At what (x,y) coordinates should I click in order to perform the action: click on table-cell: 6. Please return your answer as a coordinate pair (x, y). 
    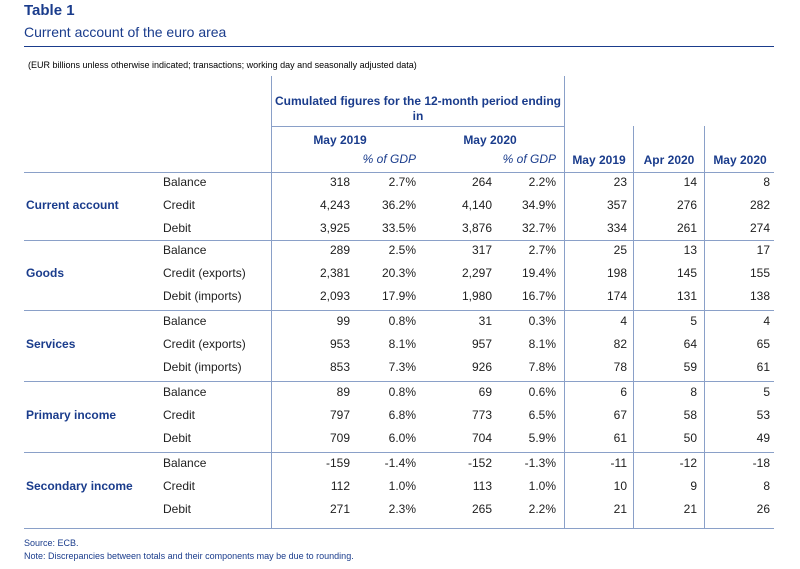
    Looking at the image, I should click on (623, 392).